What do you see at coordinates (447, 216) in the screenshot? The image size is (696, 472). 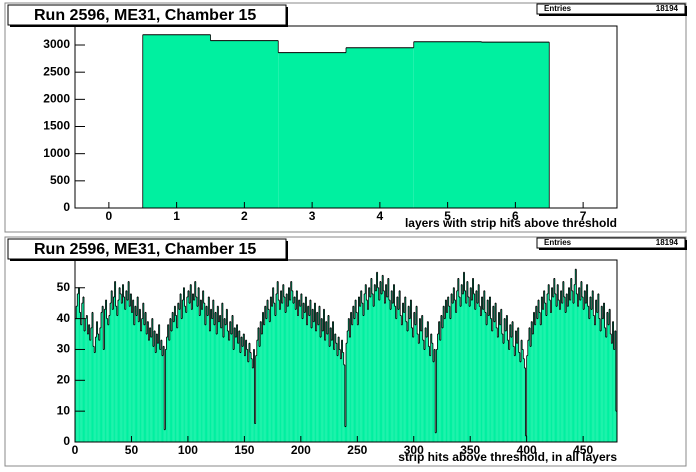 I see `x-tick-label: 5` at bounding box center [447, 216].